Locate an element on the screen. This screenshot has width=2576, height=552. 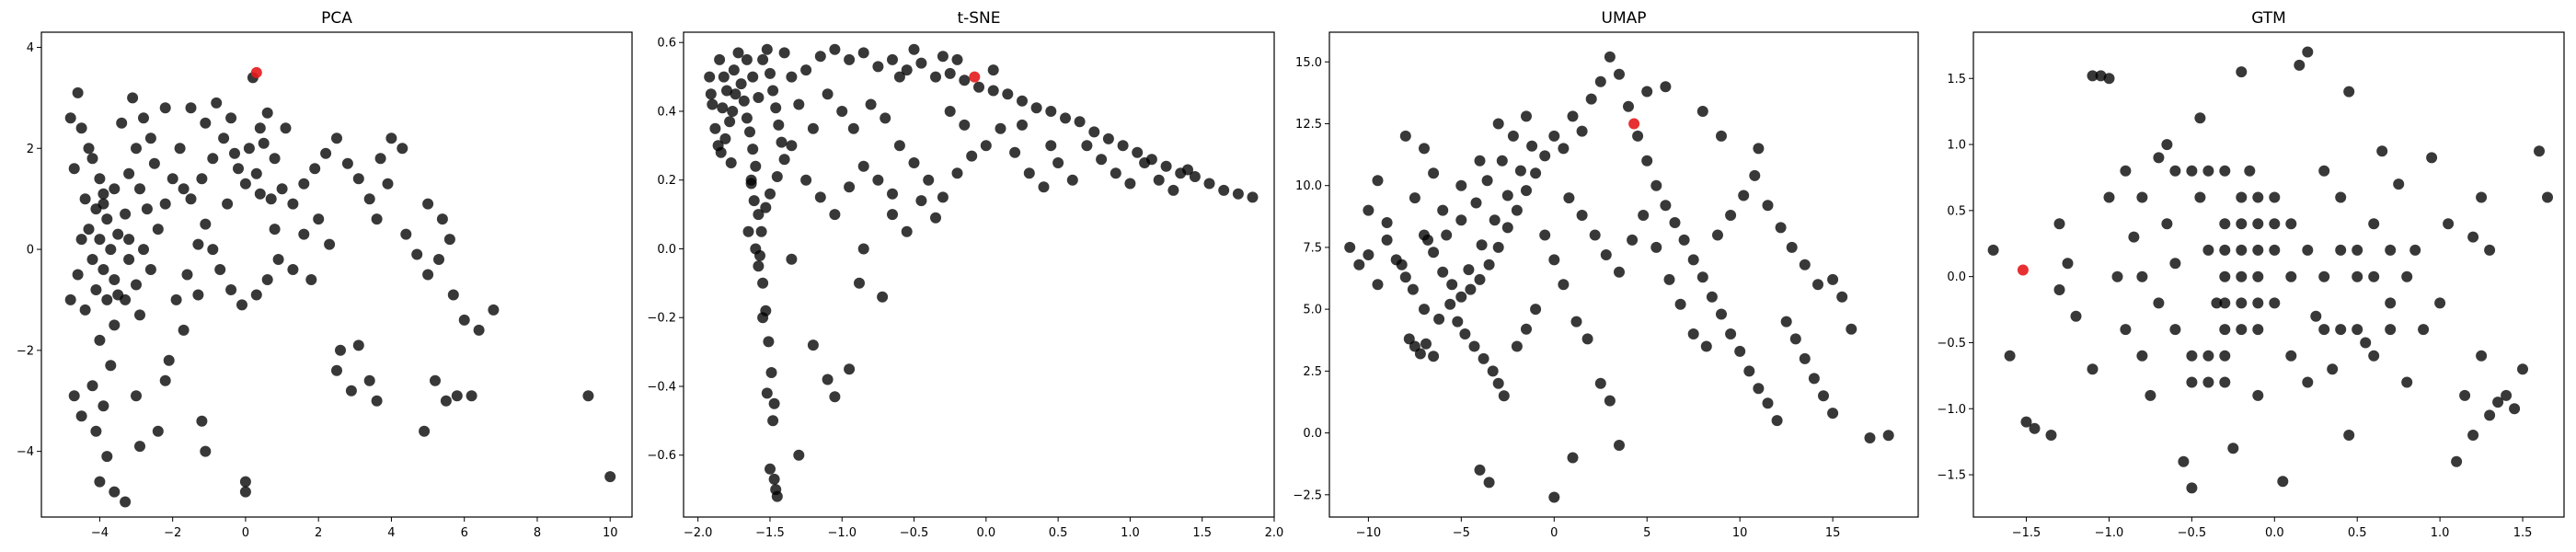
umap-ytick-label: 5.0 is located at coordinates (1312, 310).